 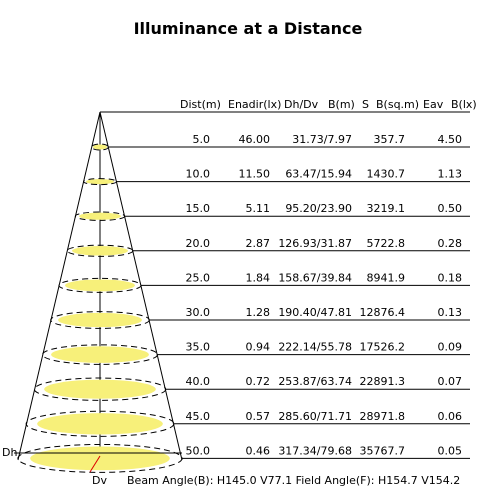 I want to click on cell: 46.00, so click(x=255, y=139).